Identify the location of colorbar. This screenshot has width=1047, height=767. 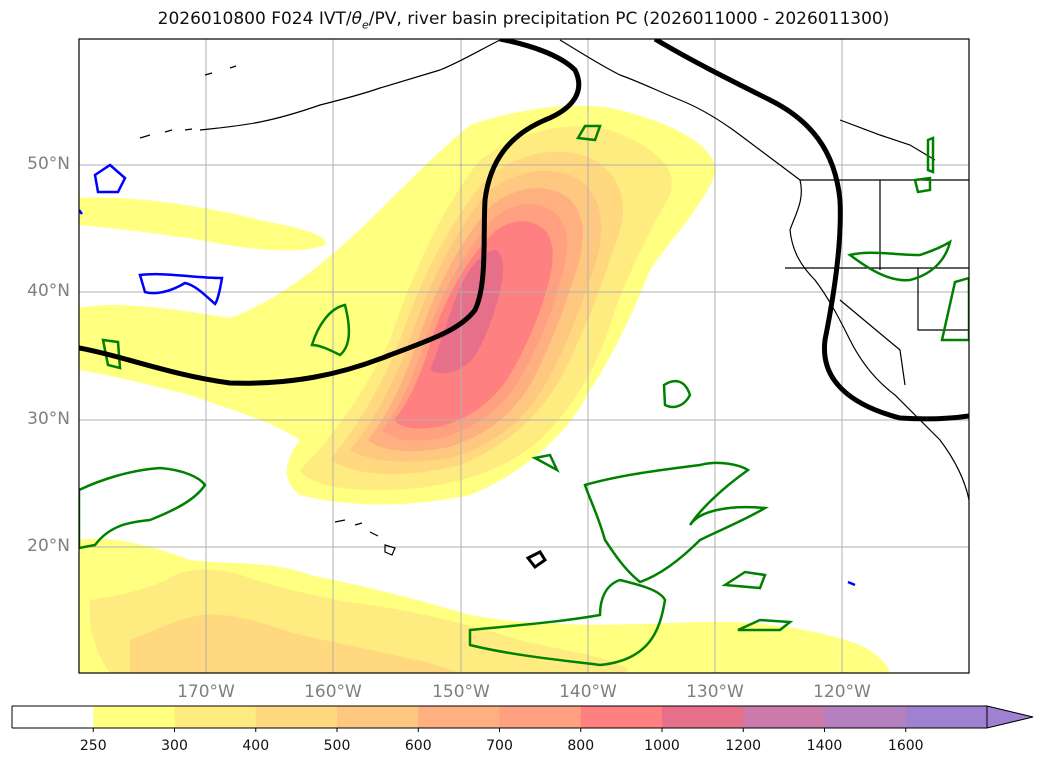
(522, 718).